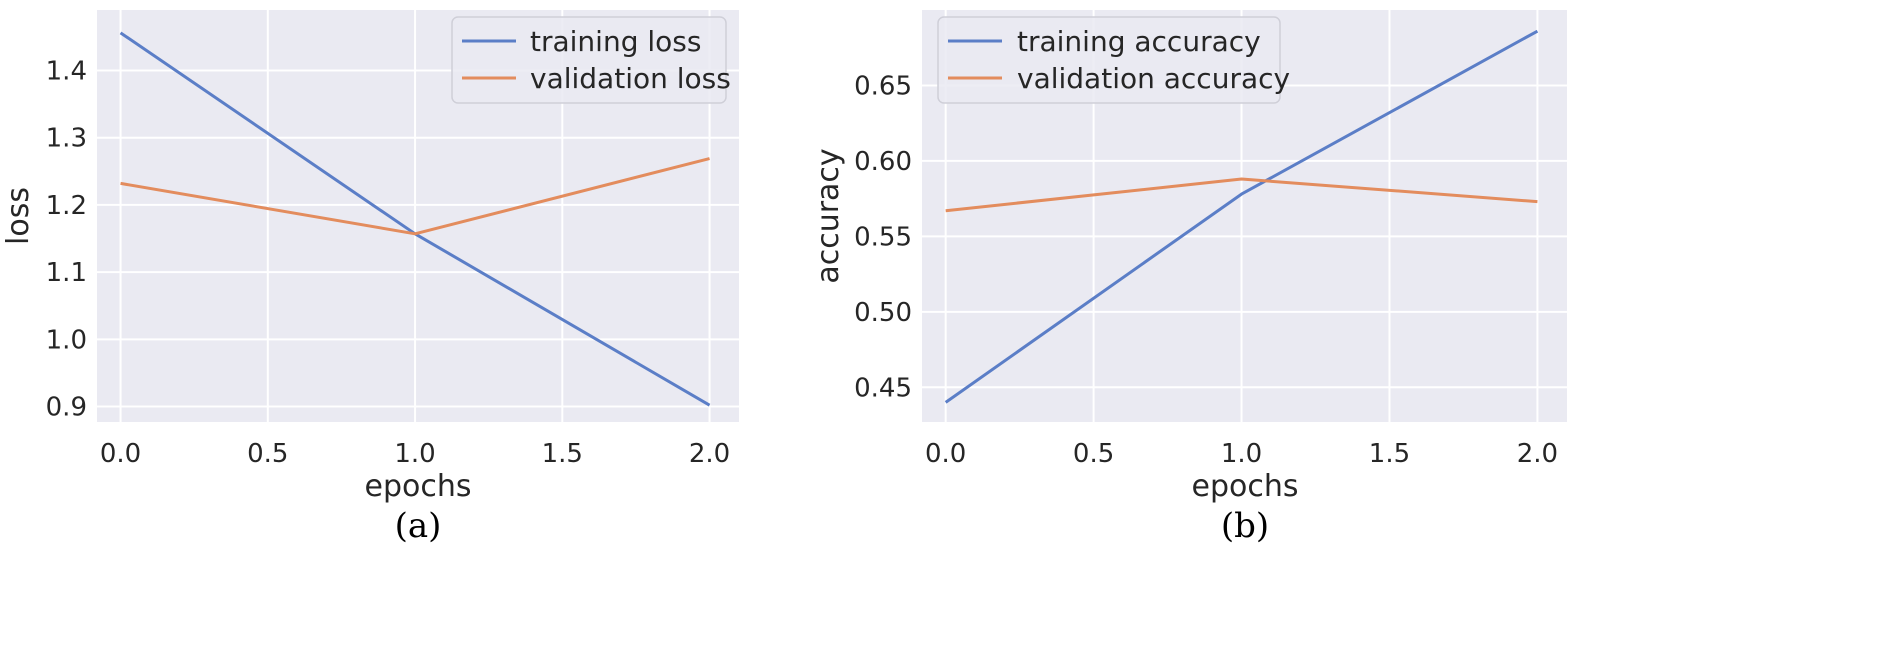 This screenshot has height=663, width=1903. I want to click on accuracy-legend-box, so click(1109, 60).